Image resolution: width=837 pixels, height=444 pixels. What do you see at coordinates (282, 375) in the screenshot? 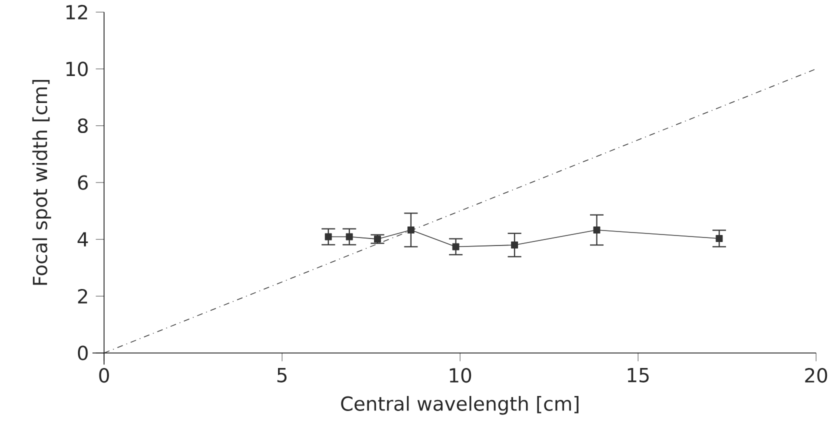
I see `x-tick-label: 5` at bounding box center [282, 375].